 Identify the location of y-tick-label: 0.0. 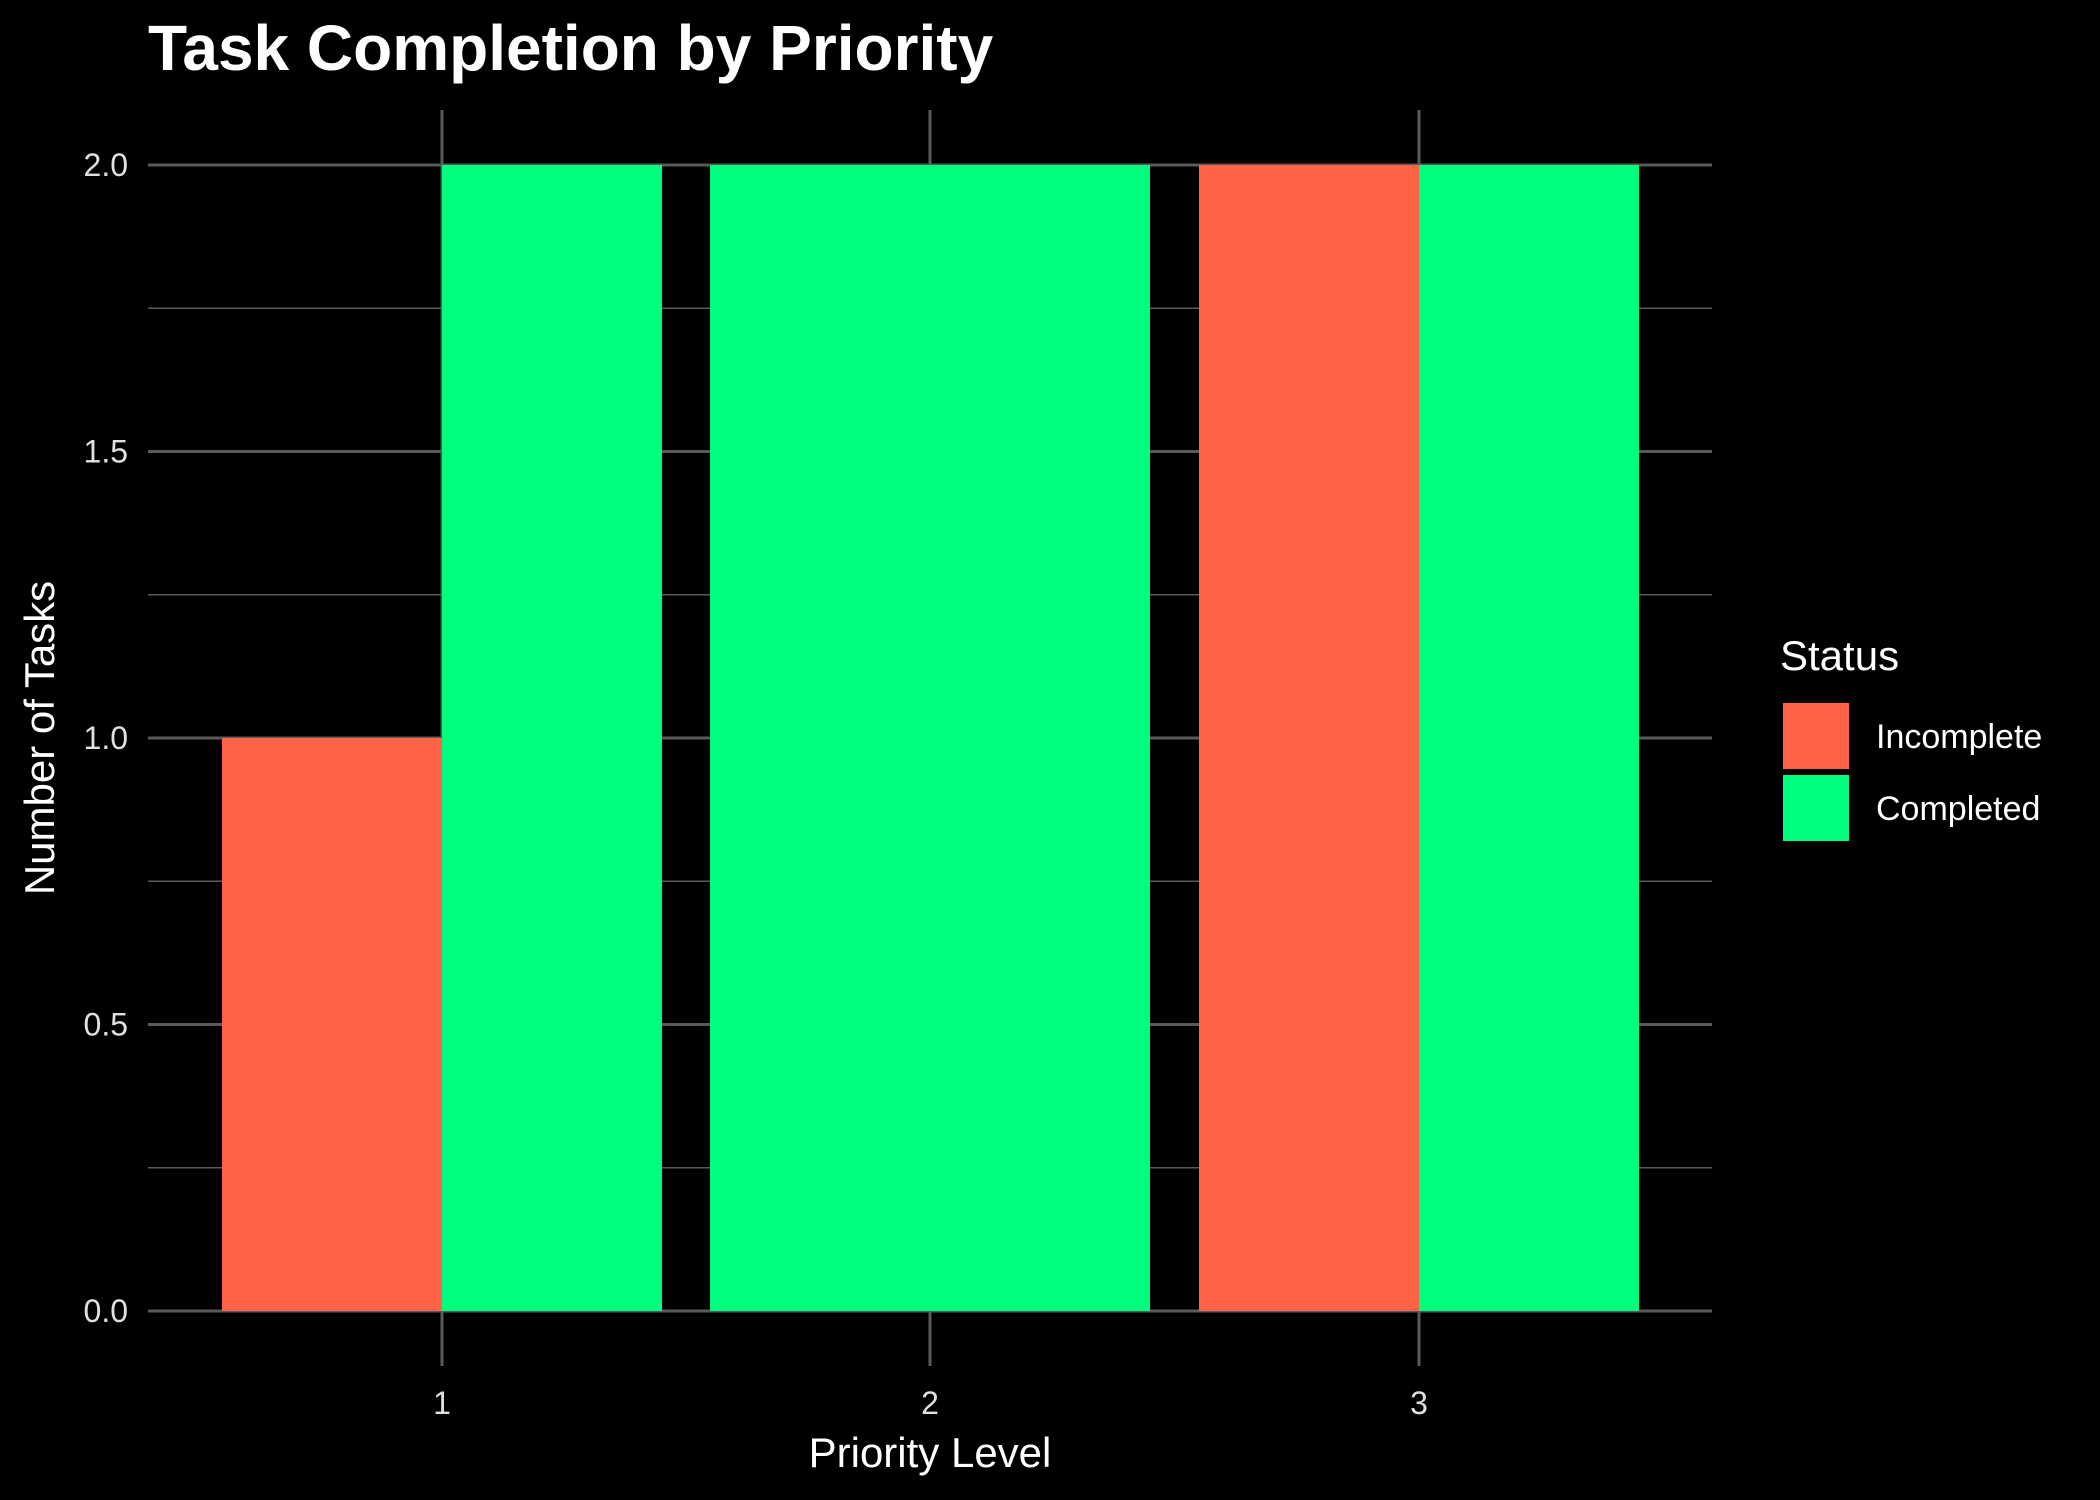
(106, 1311).